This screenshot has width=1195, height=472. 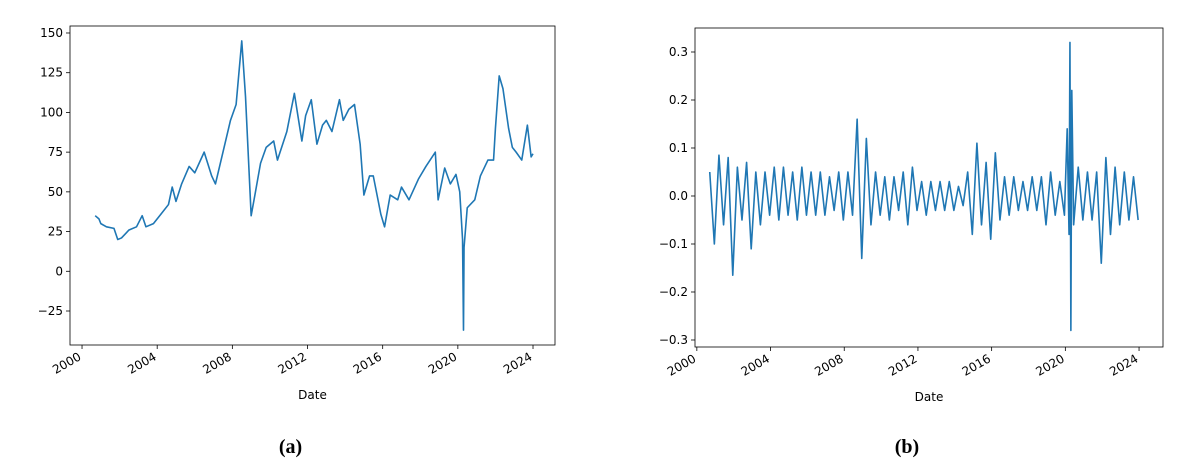 What do you see at coordinates (673, 292) in the screenshot?
I see `y-tick-label: −0.2` at bounding box center [673, 292].